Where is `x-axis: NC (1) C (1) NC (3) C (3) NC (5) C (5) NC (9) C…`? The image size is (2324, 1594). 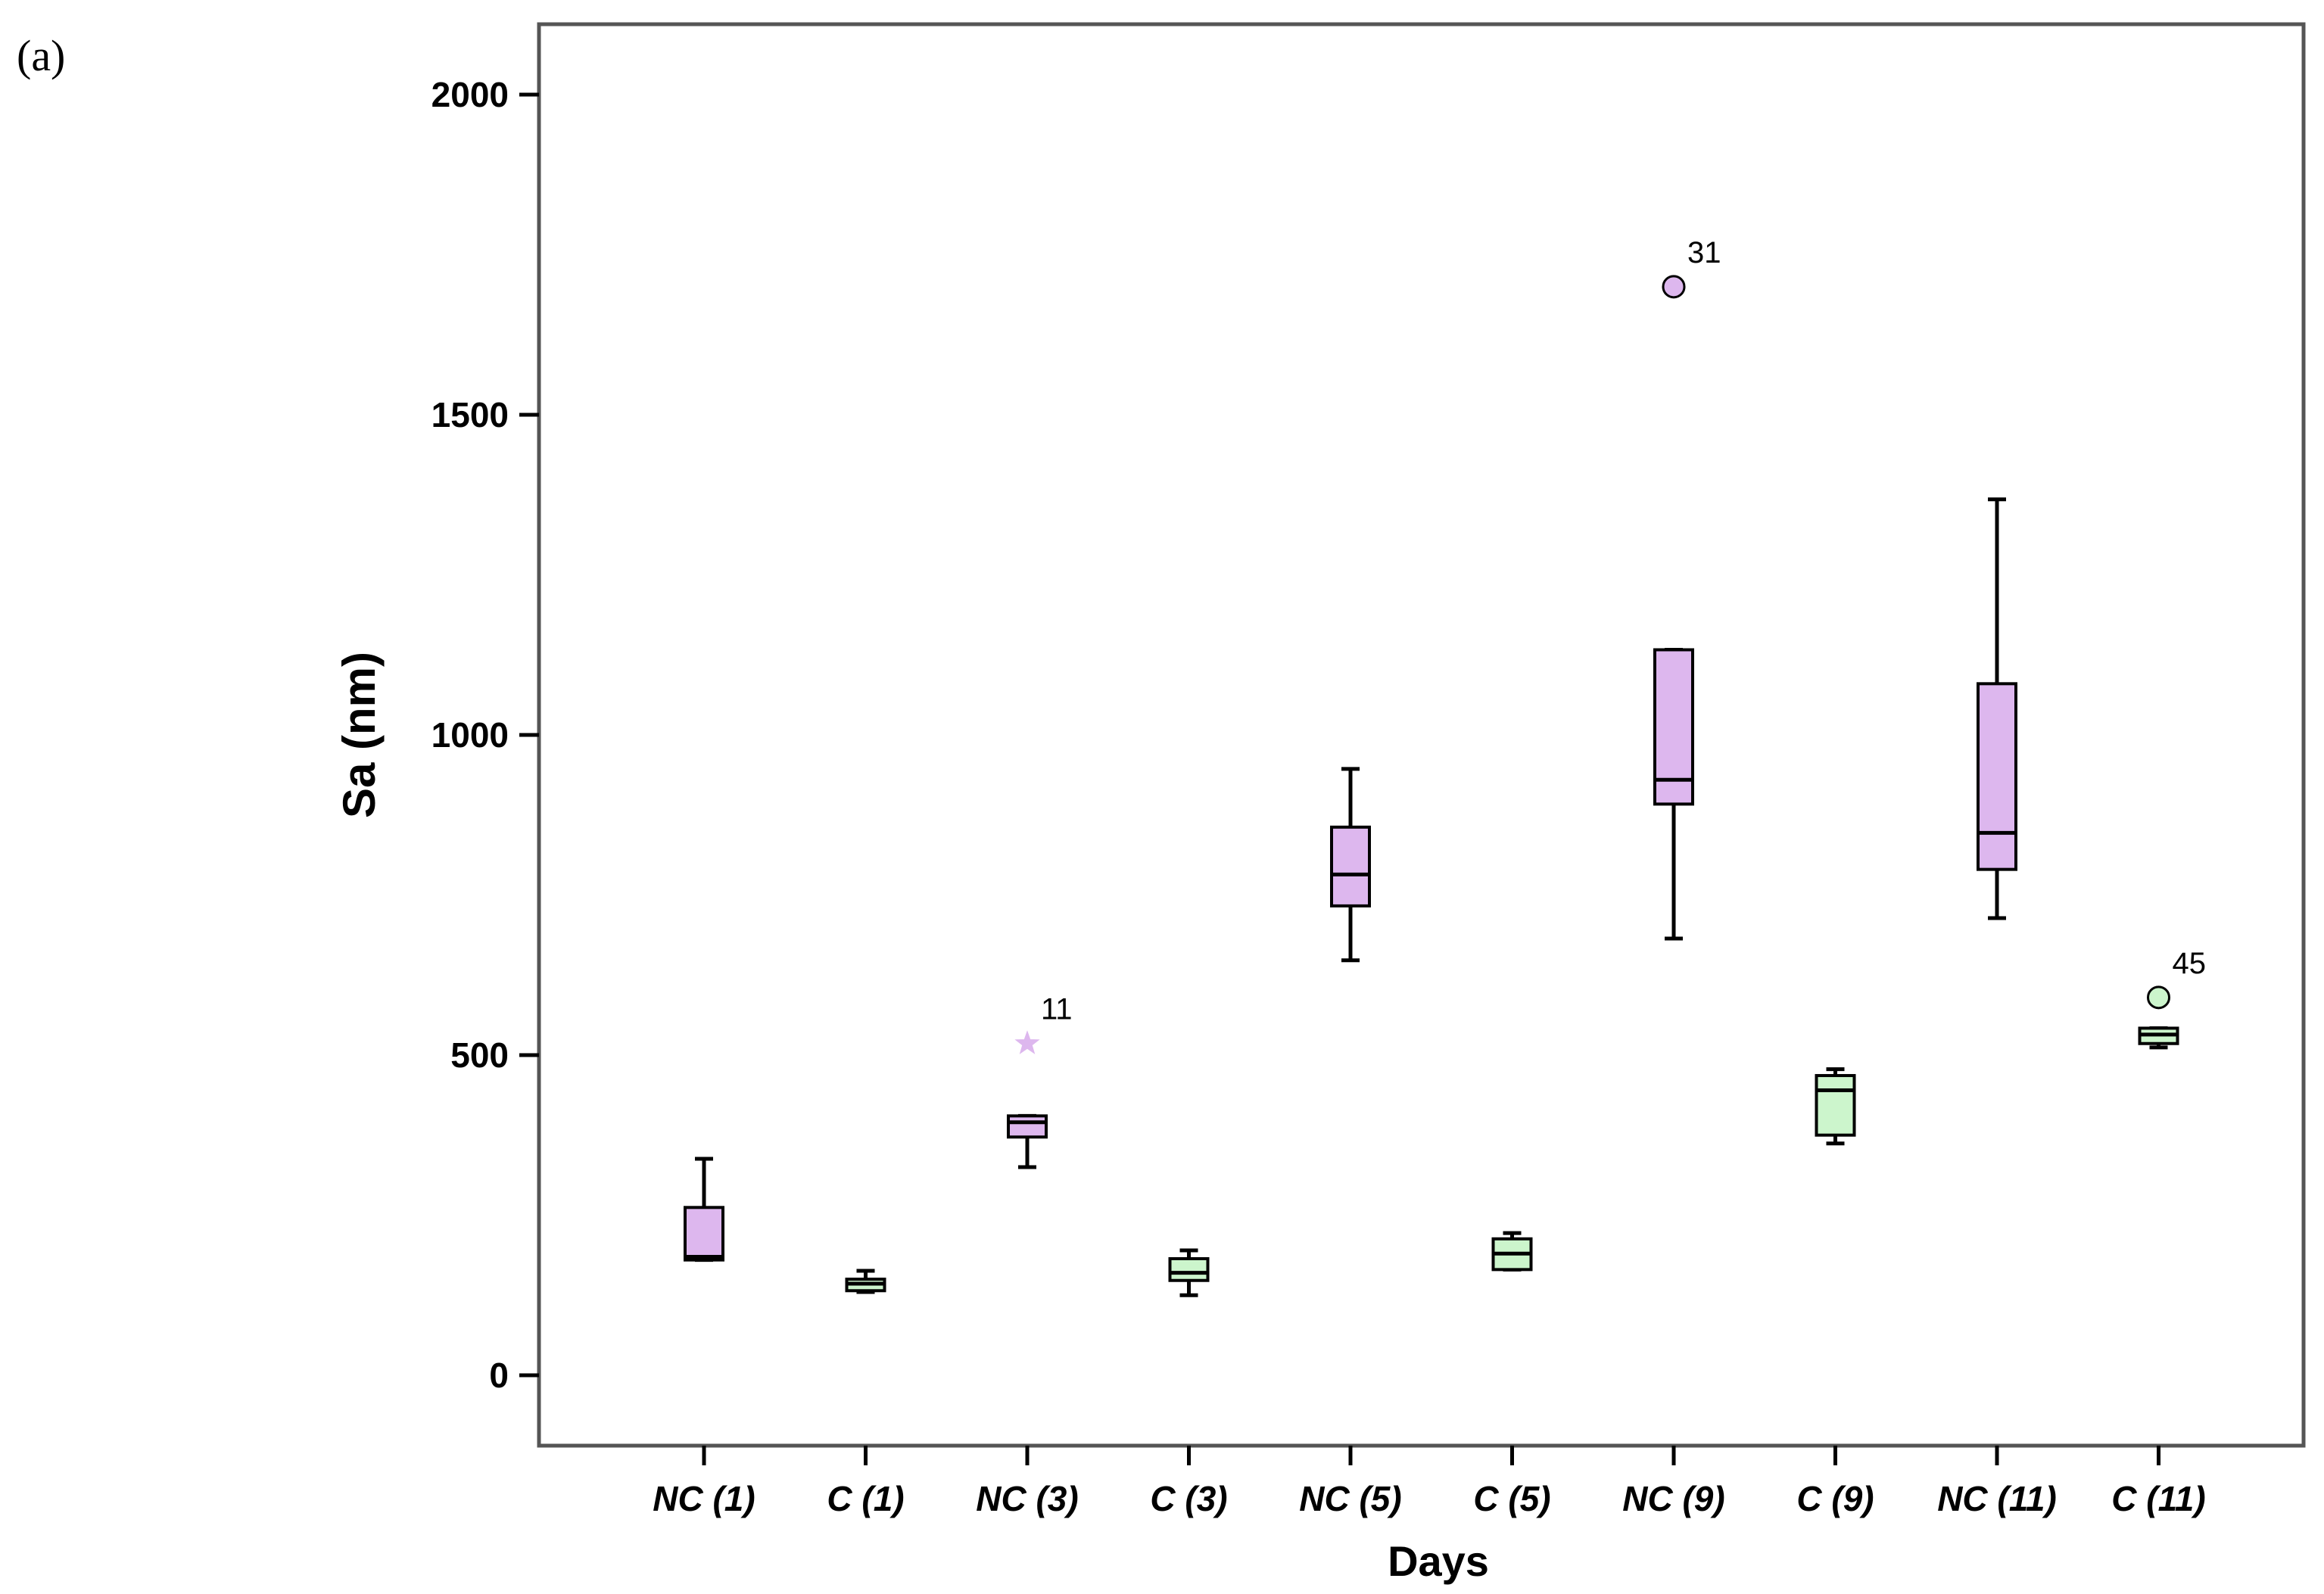
x-axis: NC (1) C (1) NC (3) C (3) NC (5) C (5) NC (9) C… is located at coordinates (1429, 1482).